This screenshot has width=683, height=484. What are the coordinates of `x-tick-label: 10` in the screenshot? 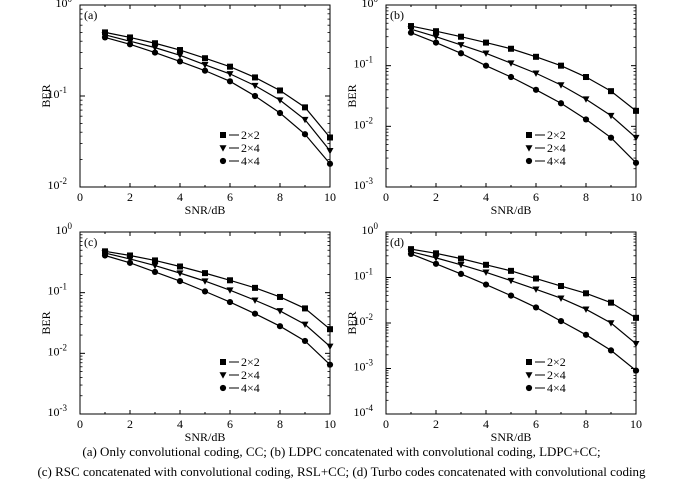 It's located at (330, 424).